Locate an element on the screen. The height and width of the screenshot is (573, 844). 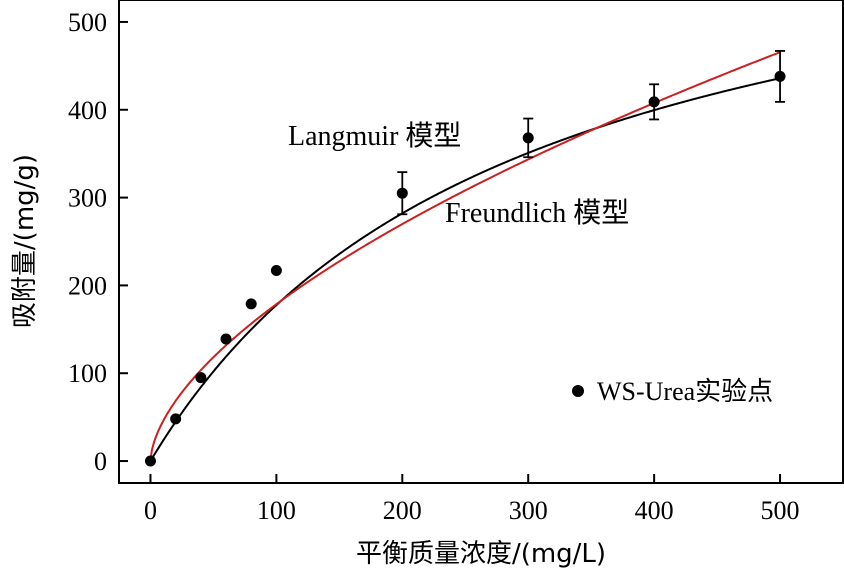
annotation-freundlich: Freundlich 模型 is located at coordinates (537, 213).